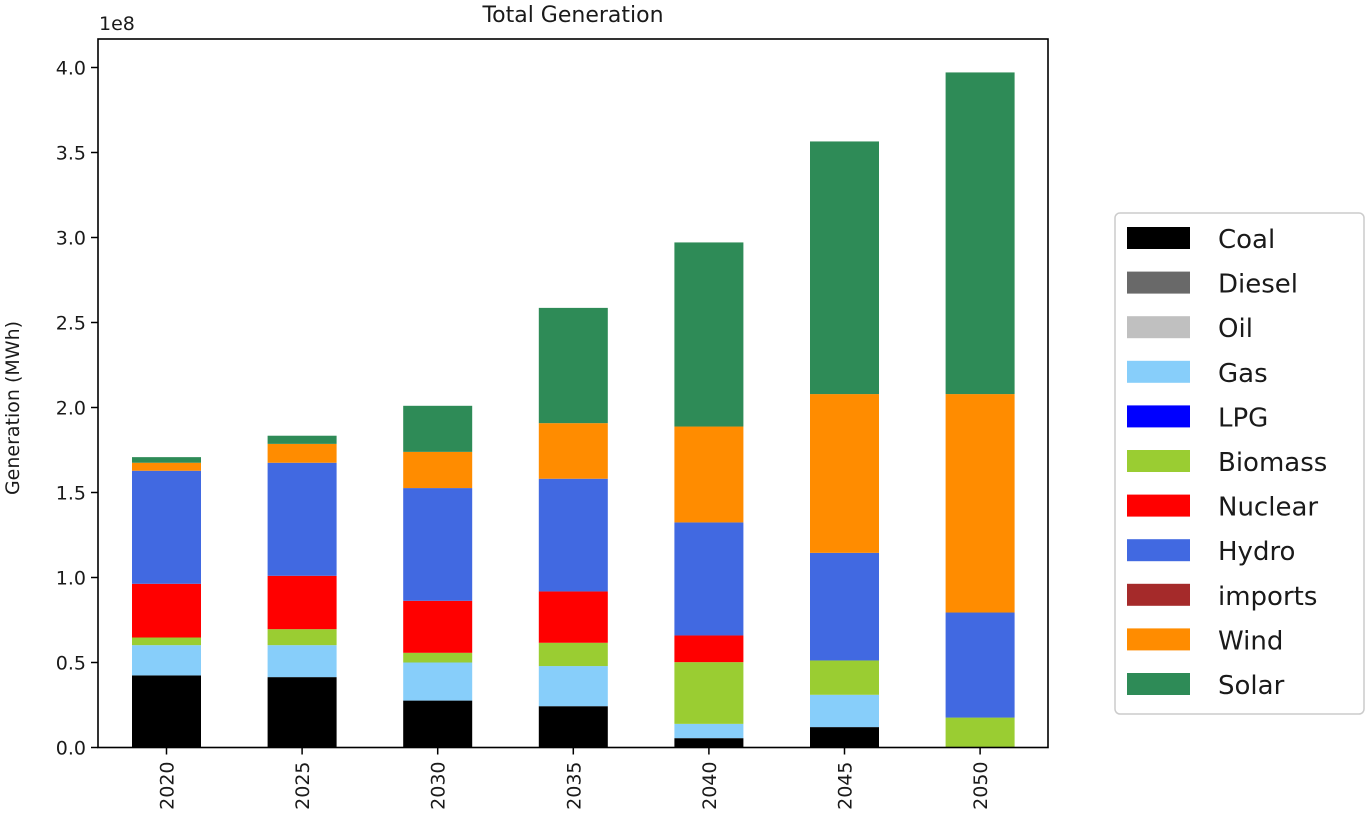 The image size is (1369, 835). Describe the element at coordinates (1205, 641) in the screenshot. I see `legend-item-wind: Wind` at that location.